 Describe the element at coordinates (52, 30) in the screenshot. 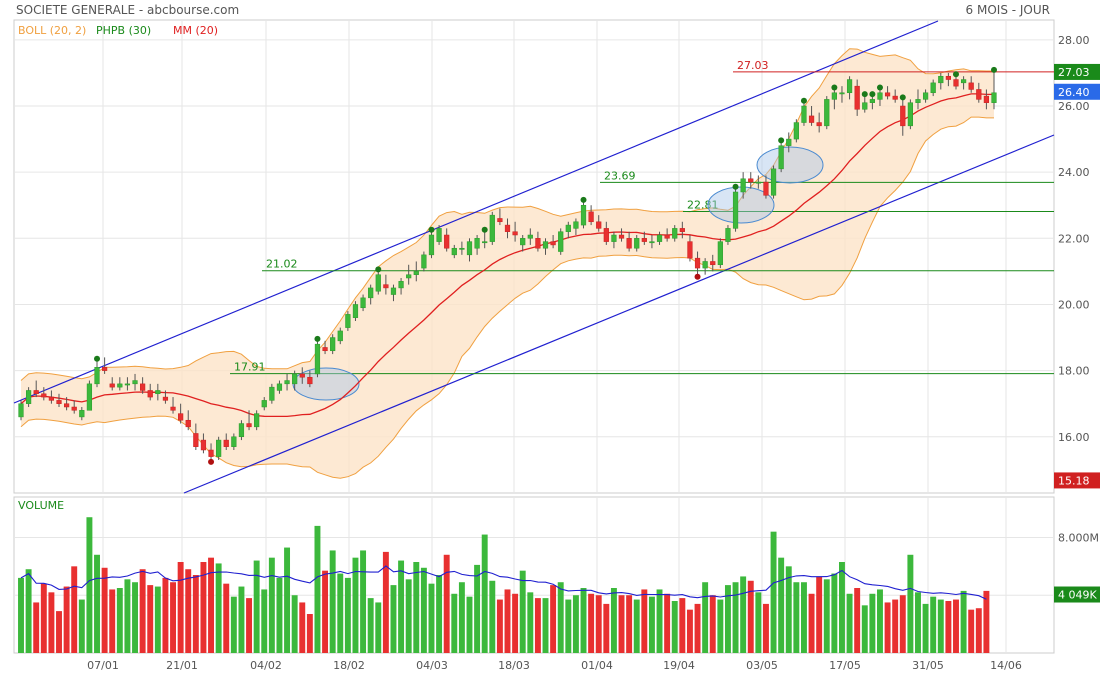

I see `legend-boll: BOLL (20, 2)` at that location.